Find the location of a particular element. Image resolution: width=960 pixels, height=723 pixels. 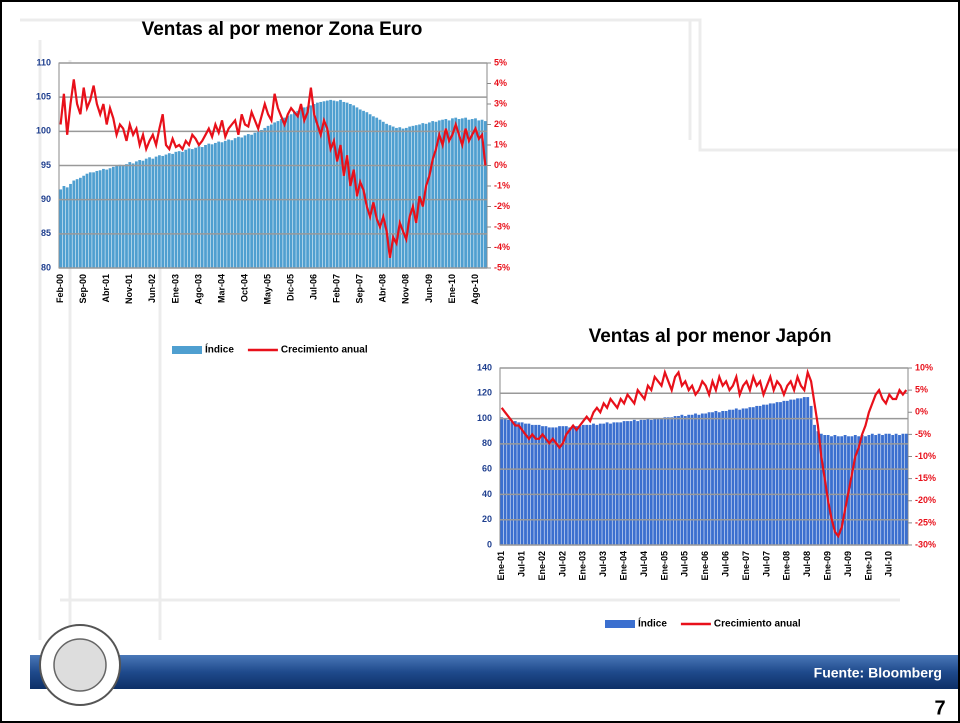

x-tick-label: Sep-00 is located at coordinates (83, 289).